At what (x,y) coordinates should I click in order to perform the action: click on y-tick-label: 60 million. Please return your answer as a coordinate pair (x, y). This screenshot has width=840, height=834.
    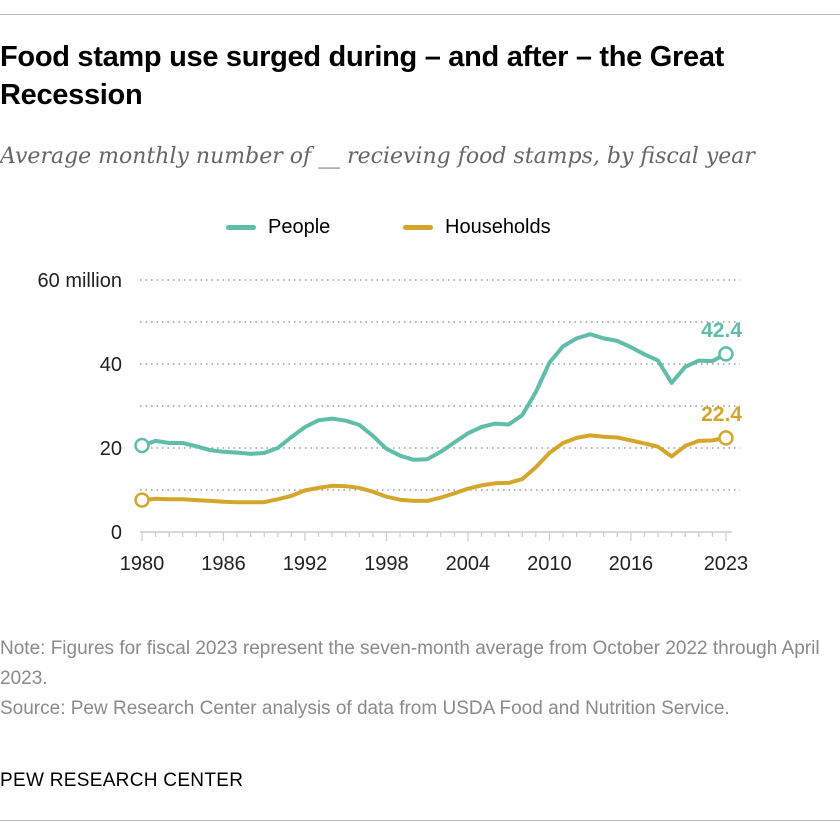
    Looking at the image, I should click on (80, 281).